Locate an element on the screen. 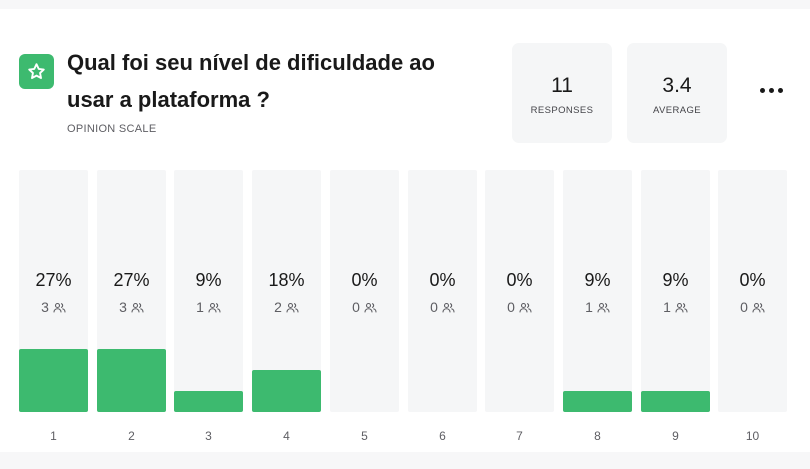  scale-label: 10 is located at coordinates (752, 436).